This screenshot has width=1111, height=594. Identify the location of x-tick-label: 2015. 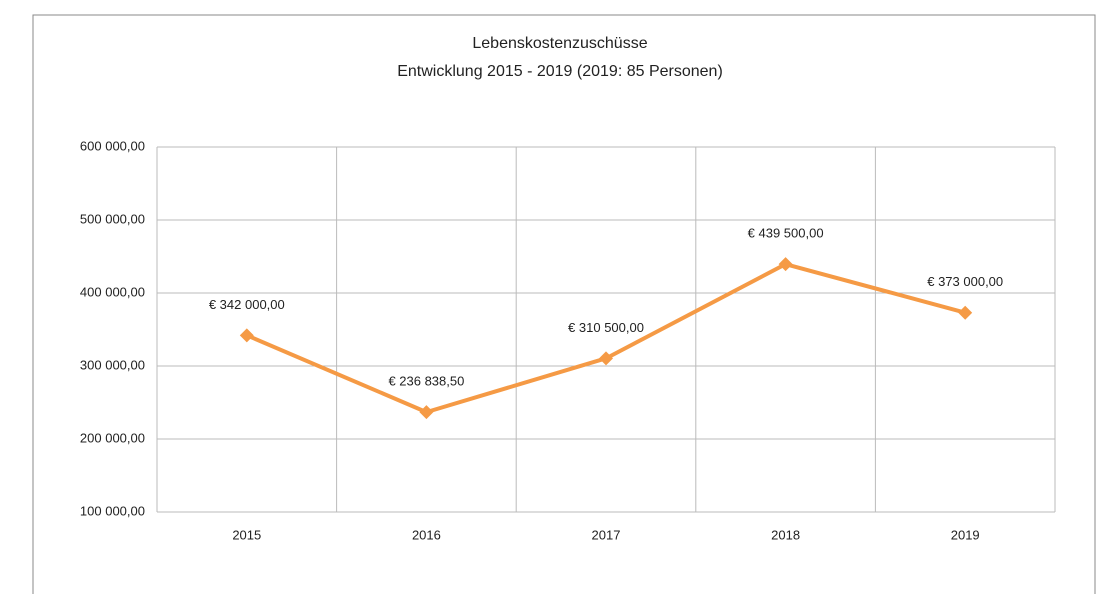
(246, 534).